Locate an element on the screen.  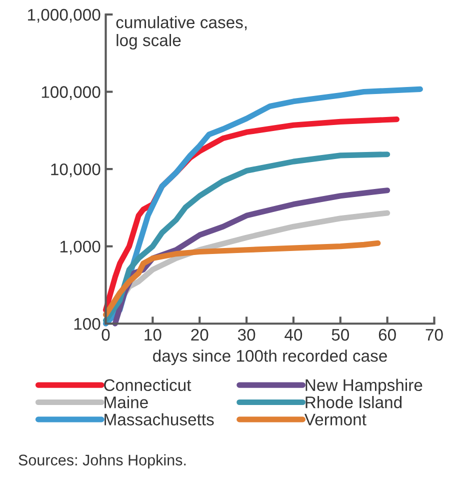
x-tick-label: 50 is located at coordinates (341, 334).